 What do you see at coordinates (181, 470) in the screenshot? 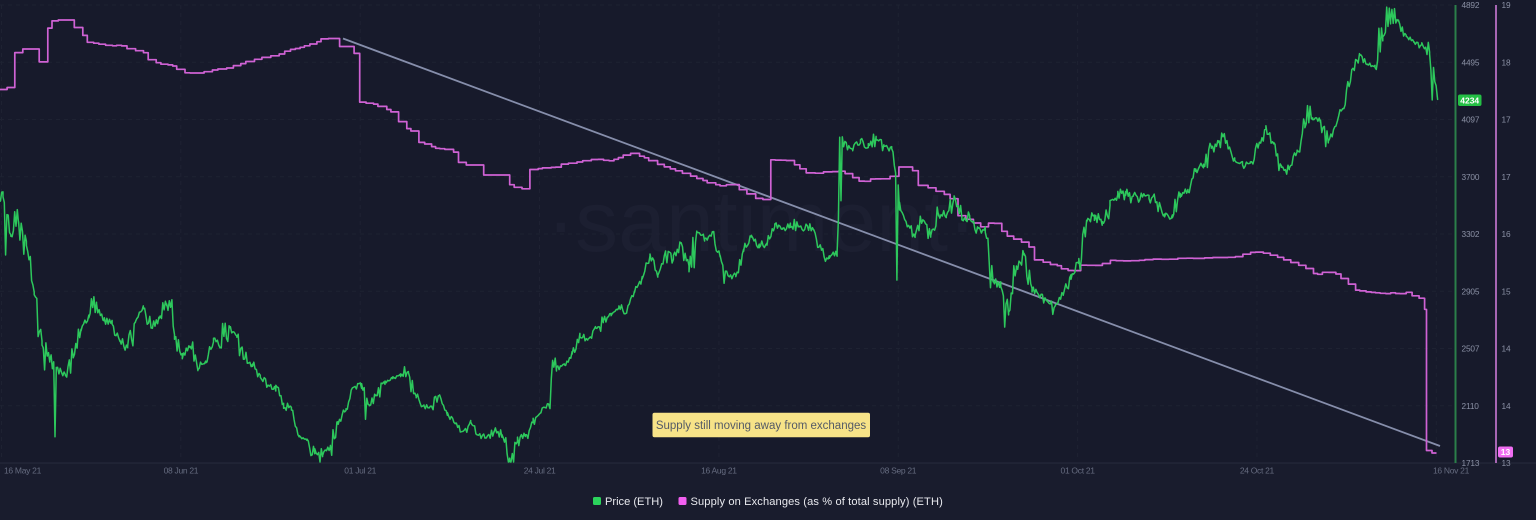
I see `svg-text: 08 Jun 21` at bounding box center [181, 470].